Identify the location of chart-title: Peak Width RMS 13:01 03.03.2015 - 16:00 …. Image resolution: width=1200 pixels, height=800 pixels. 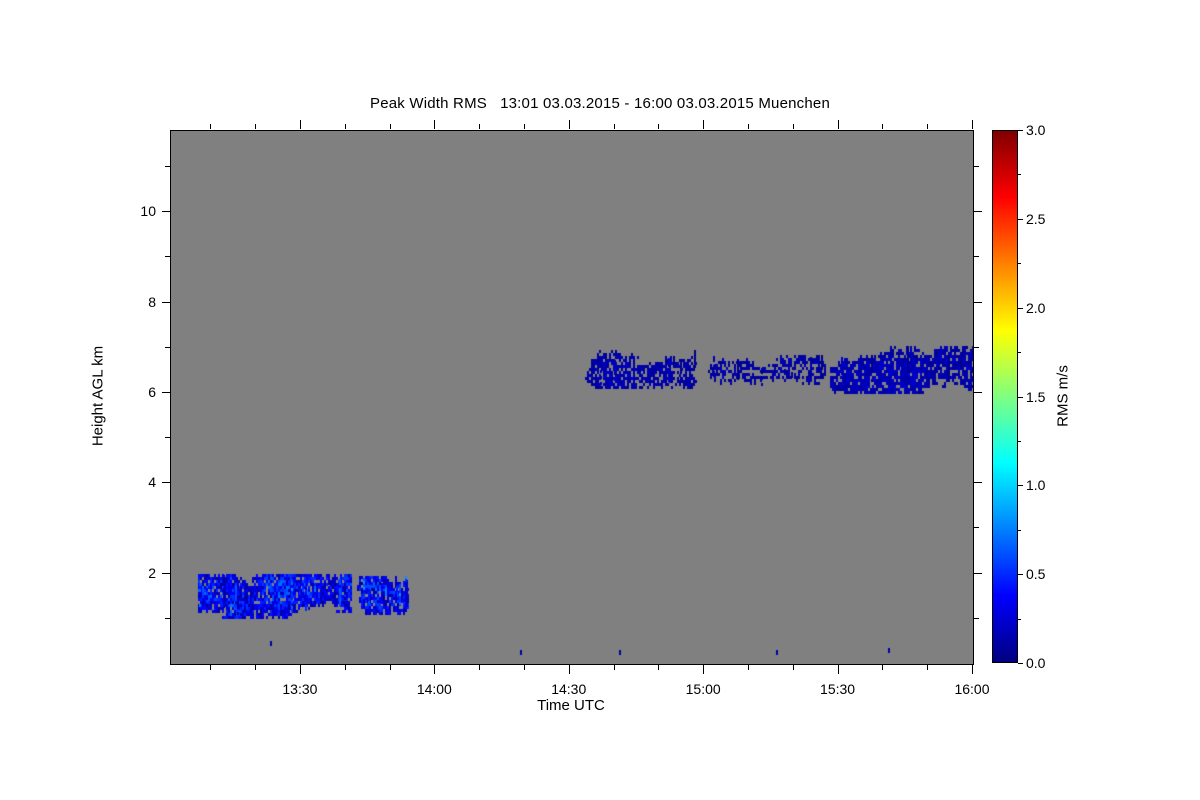
(599, 103).